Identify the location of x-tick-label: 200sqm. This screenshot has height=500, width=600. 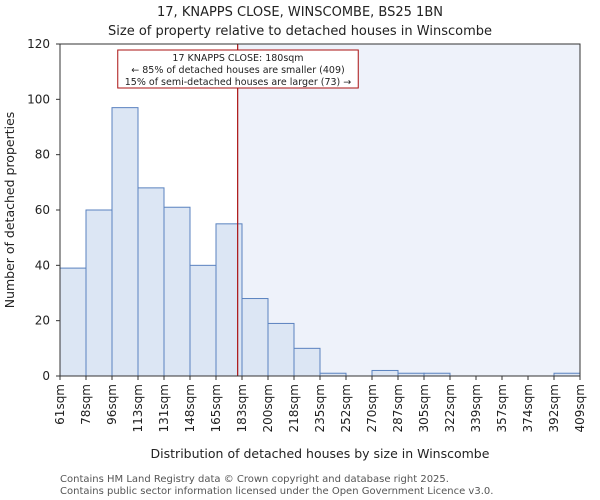
(268, 408).